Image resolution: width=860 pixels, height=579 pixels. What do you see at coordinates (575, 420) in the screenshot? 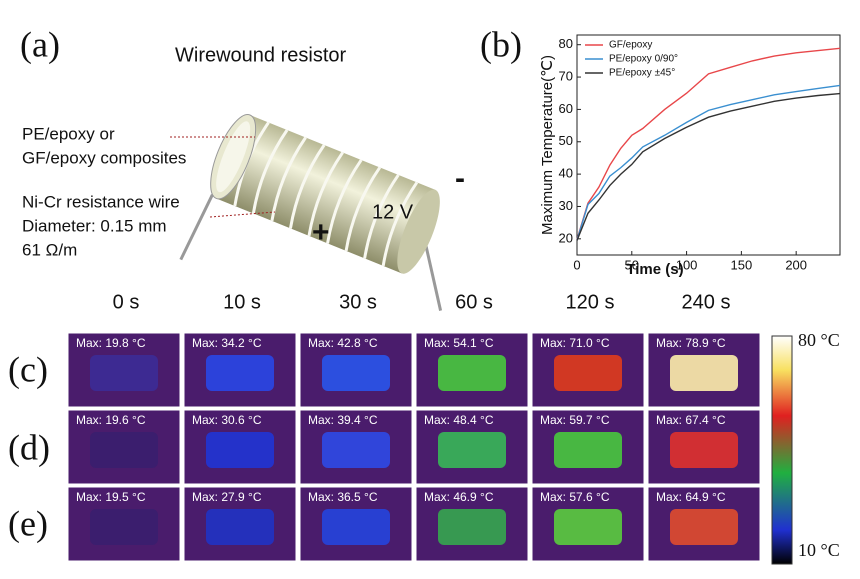
I see `max-temp-label: Max: 59.7 °C` at bounding box center [575, 420].